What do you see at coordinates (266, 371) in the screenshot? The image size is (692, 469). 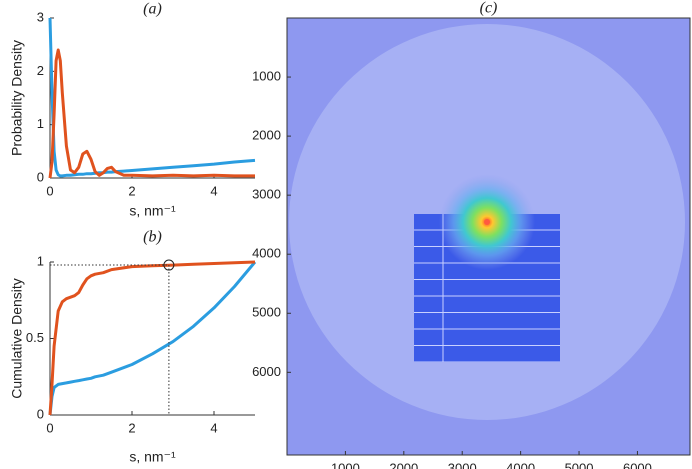 I see `y-tick-label: 6000` at bounding box center [266, 371].